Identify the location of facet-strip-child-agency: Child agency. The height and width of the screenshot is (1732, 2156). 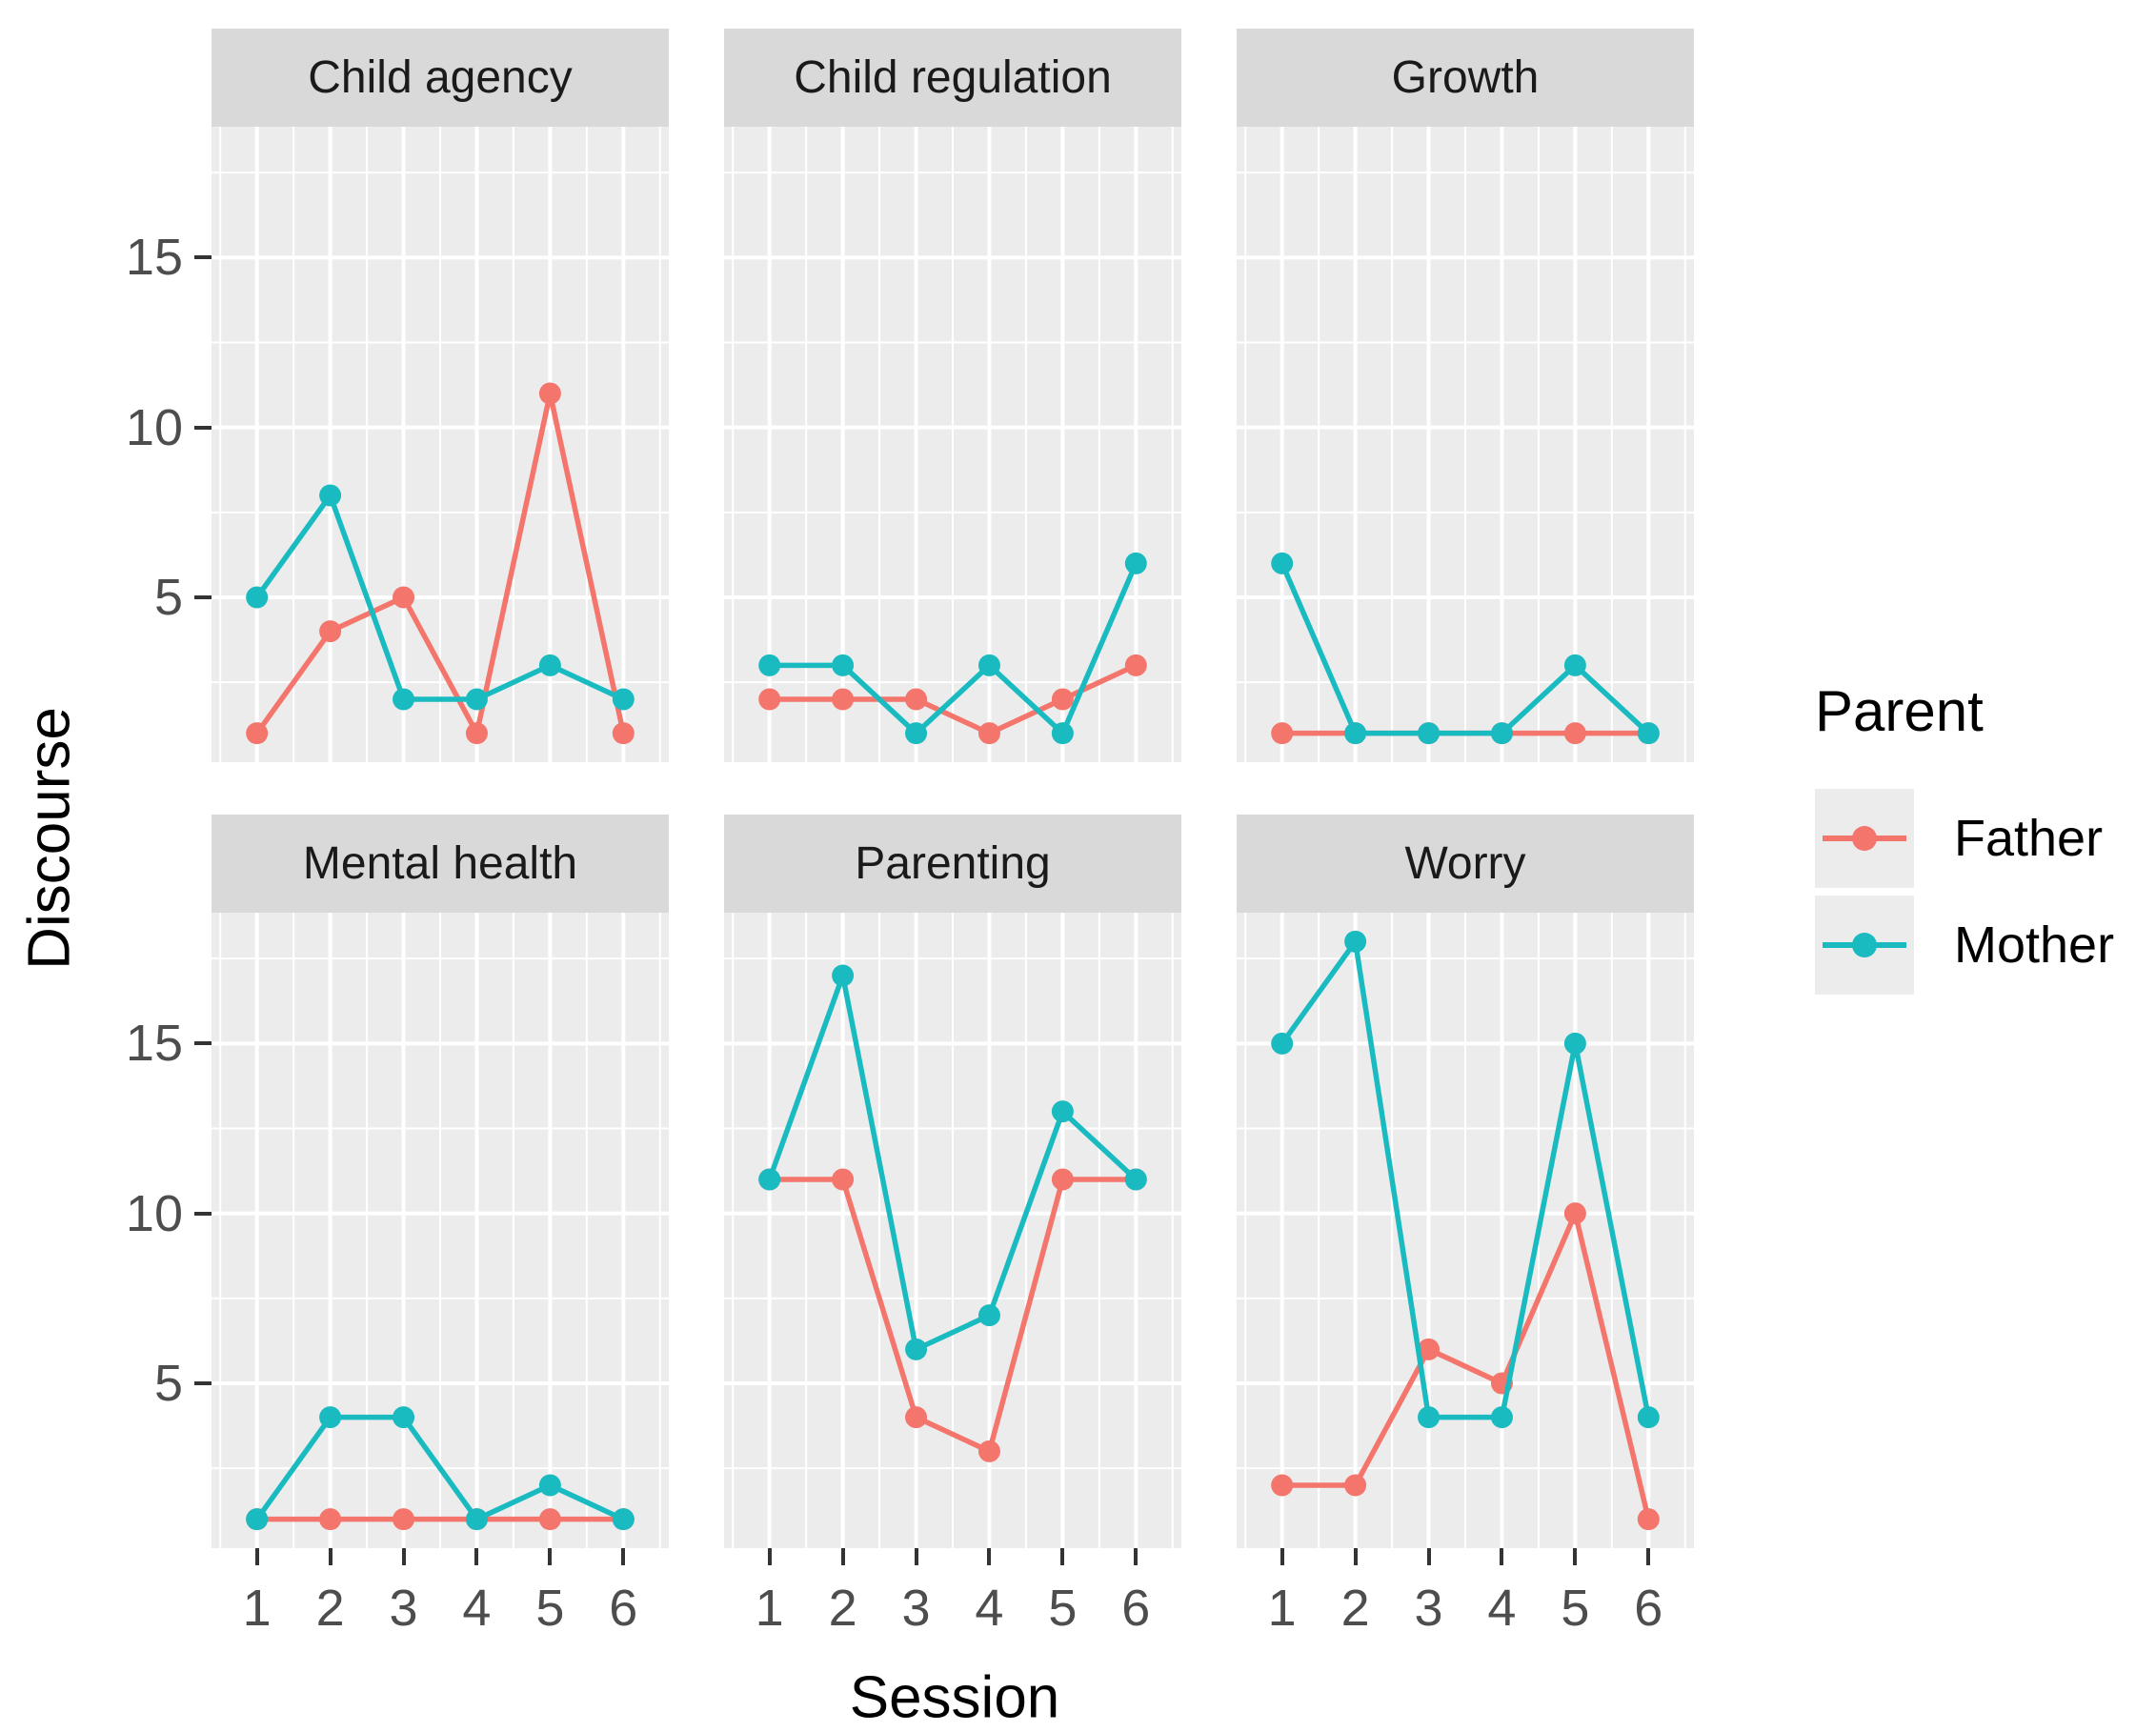
(440, 78).